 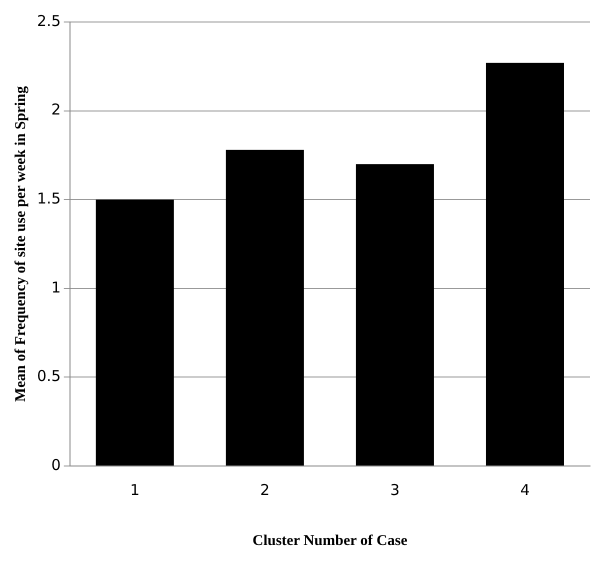 I want to click on x-axis-title: Cluster Number of Case, so click(x=330, y=540).